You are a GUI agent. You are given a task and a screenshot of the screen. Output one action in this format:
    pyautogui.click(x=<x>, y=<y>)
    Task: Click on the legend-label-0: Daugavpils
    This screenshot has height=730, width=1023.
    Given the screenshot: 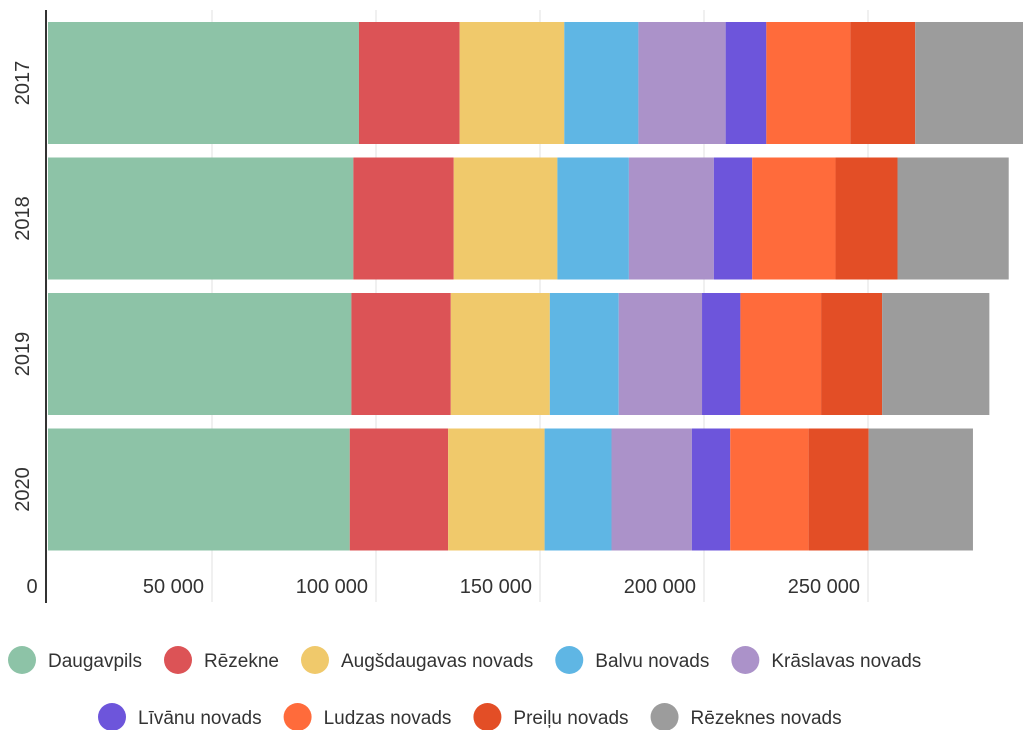 What is the action you would take?
    pyautogui.click(x=95, y=661)
    